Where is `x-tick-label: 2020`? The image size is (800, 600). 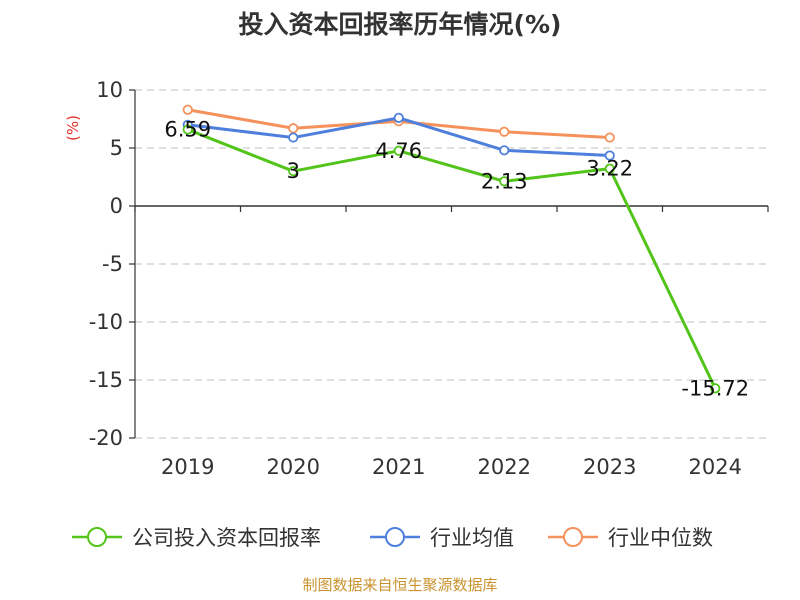
x-tick-label: 2020 is located at coordinates (293, 467).